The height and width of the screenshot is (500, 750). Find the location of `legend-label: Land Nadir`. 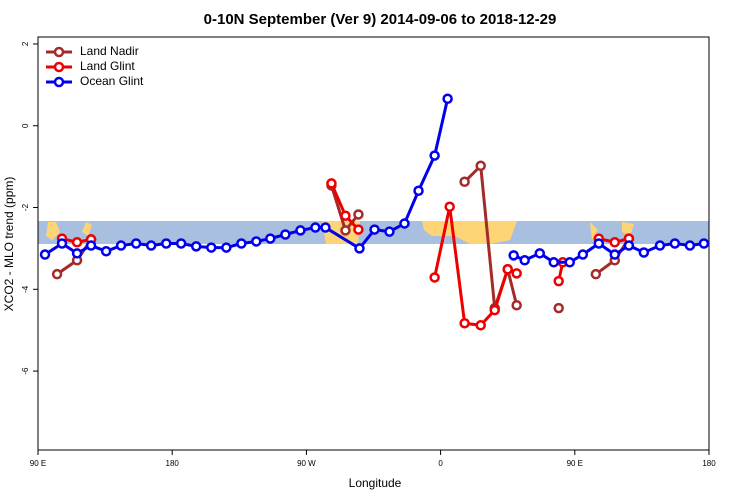

legend-label: Land Nadir is located at coordinates (109, 51).